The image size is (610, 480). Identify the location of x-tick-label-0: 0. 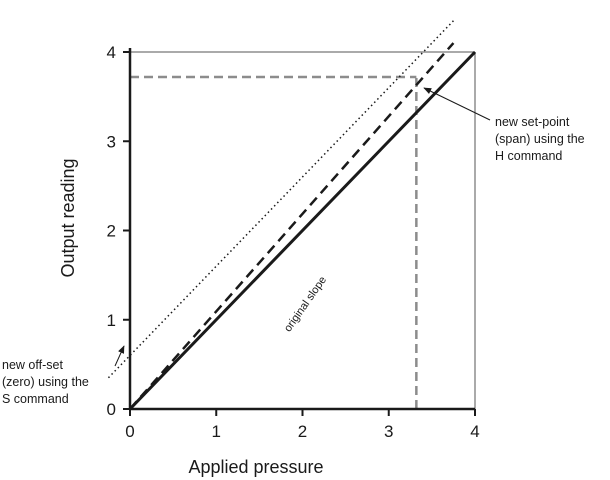
(129, 431).